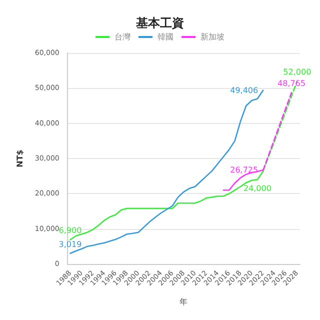  I want to click on legend-label: 台灣, so click(122, 37).